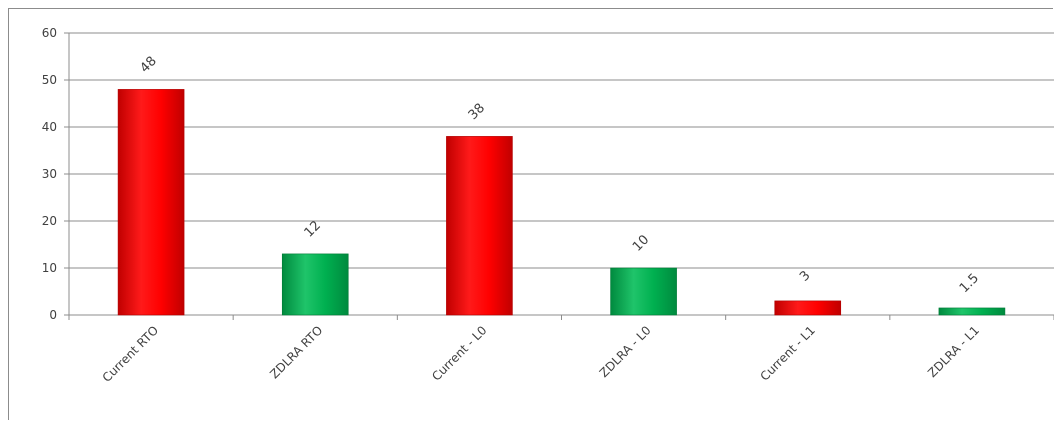 This screenshot has height=427, width=1059. I want to click on y-axis-ticks: 0 10 20 30 40 50 60, so click(55, 174).